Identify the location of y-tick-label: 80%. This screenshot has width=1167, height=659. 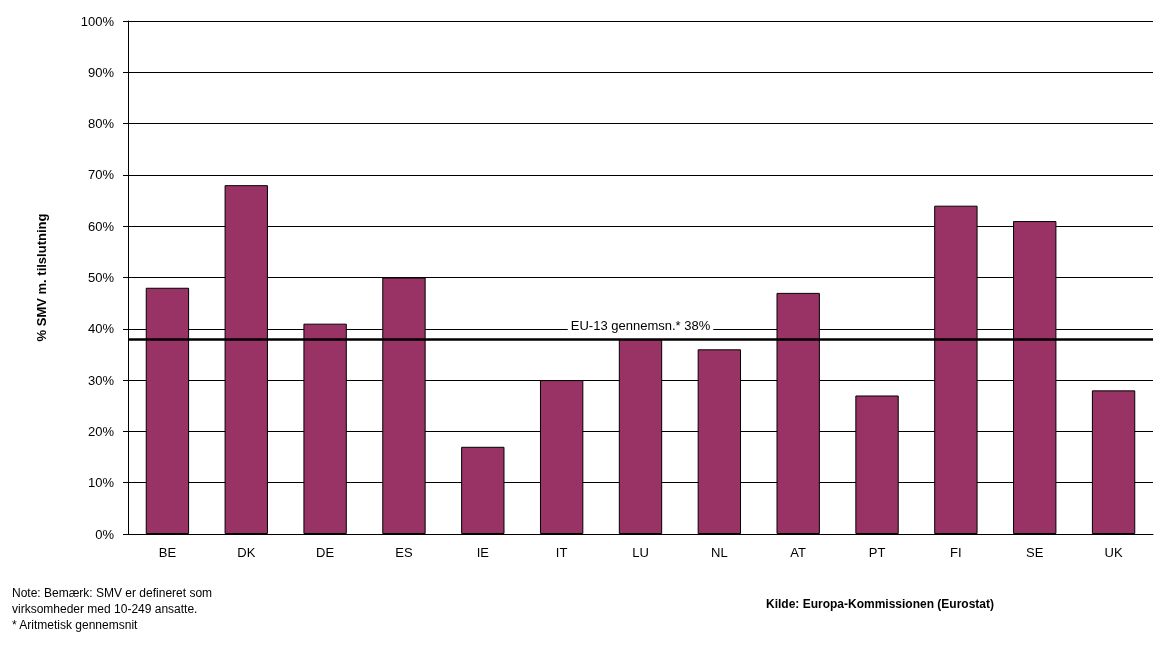
(101, 124).